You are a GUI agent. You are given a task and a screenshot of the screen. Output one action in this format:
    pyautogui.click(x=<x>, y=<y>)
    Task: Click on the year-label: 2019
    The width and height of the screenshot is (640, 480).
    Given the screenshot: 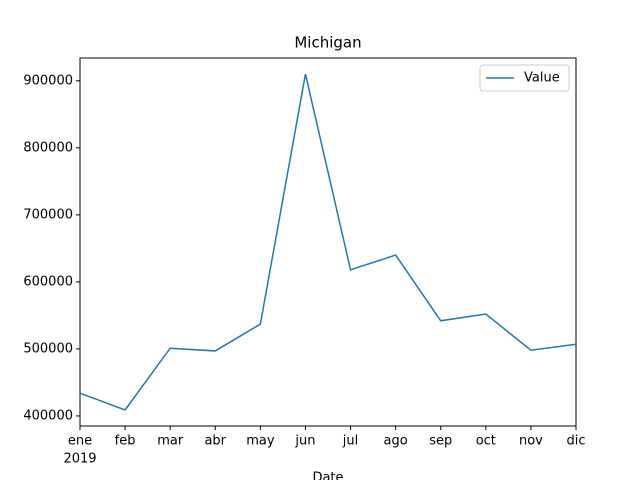 What is the action you would take?
    pyautogui.click(x=79, y=459)
    